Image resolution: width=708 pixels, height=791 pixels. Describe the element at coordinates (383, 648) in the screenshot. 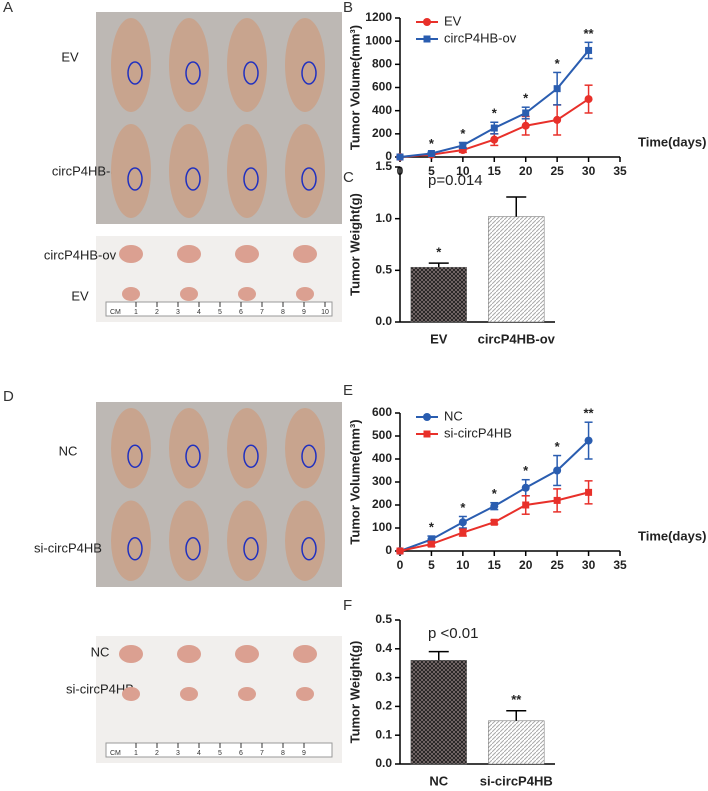

I see `y-tick-label: 0.4` at that location.